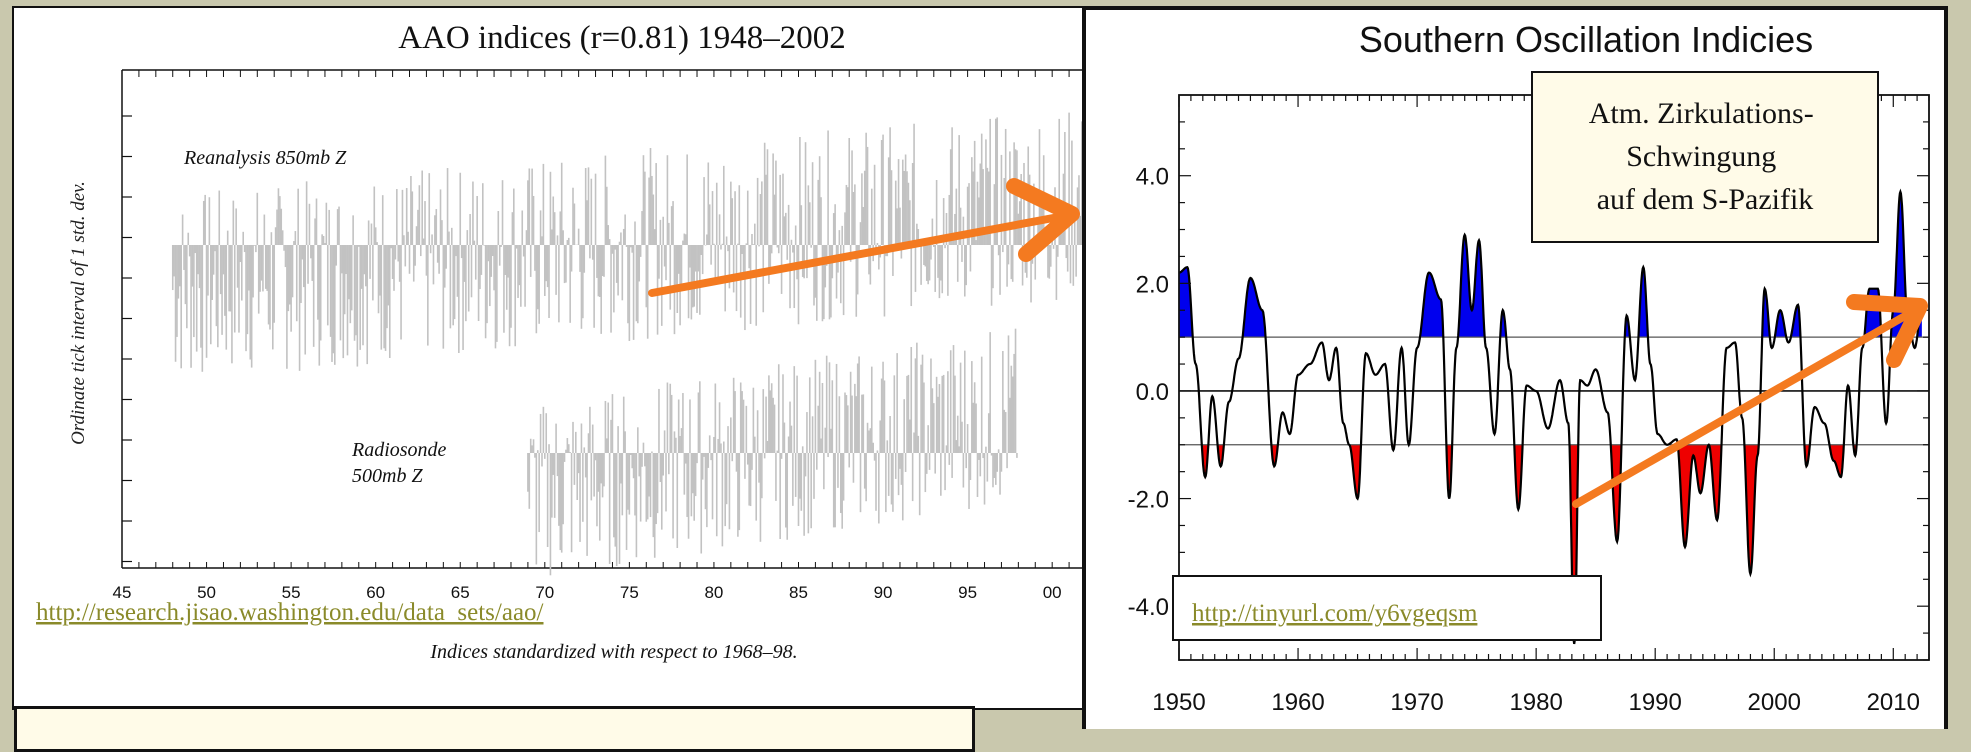 This screenshot has width=1971, height=752. I want to click on aao-x-tick-labels: 45 50 55 60 65 70 75 80 85 90 95 00, so click(587, 592).